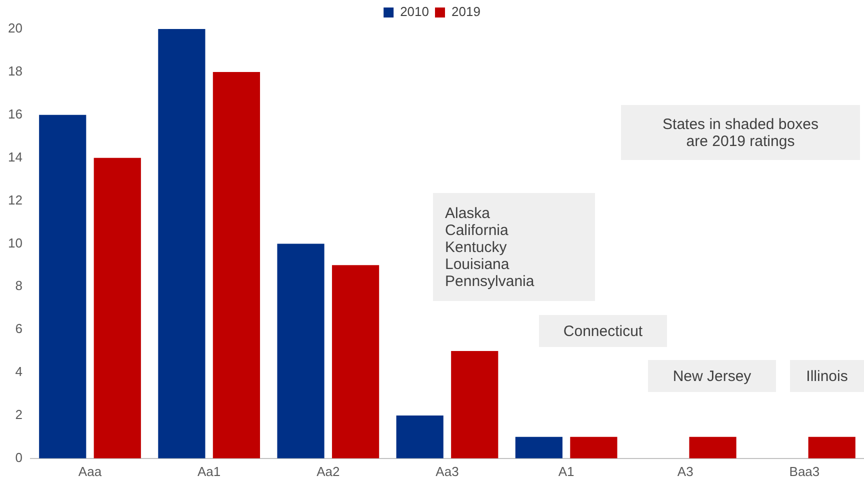  I want to click on annotation: Illinois, so click(827, 376).